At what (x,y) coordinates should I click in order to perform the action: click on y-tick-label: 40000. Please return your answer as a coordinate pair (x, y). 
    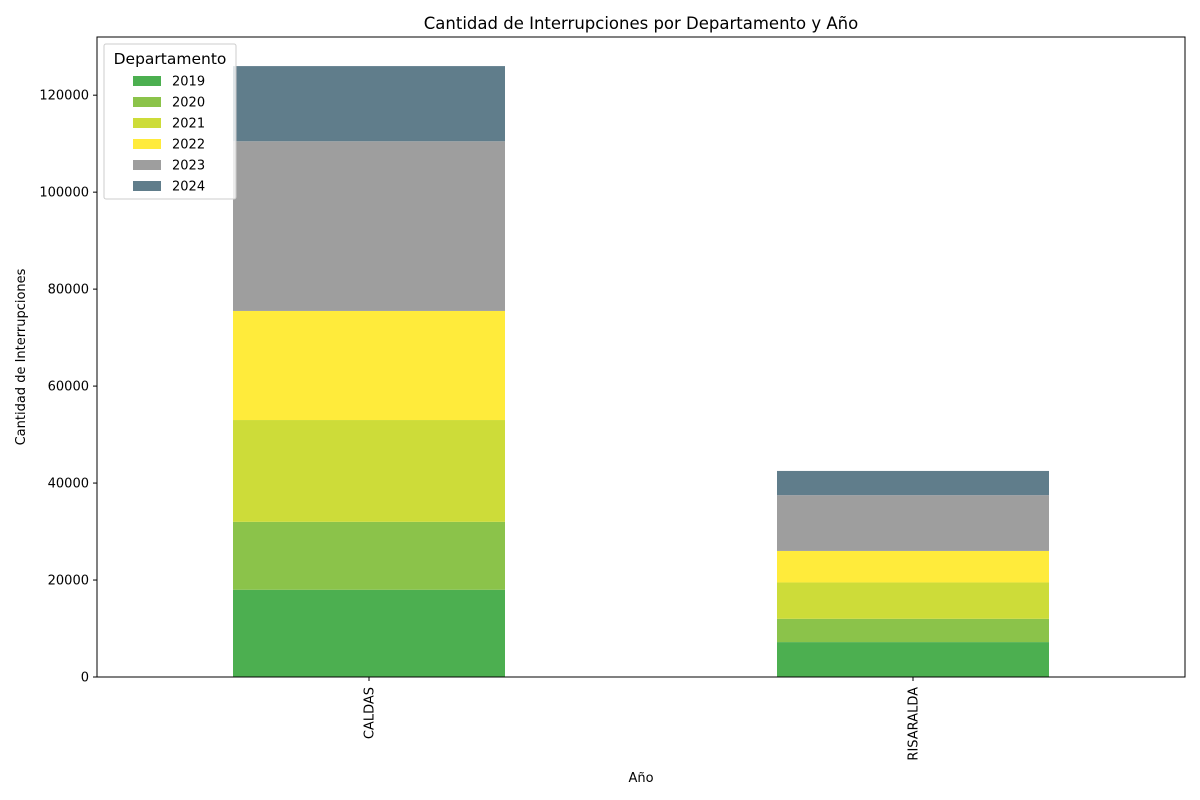
    Looking at the image, I should click on (68, 484).